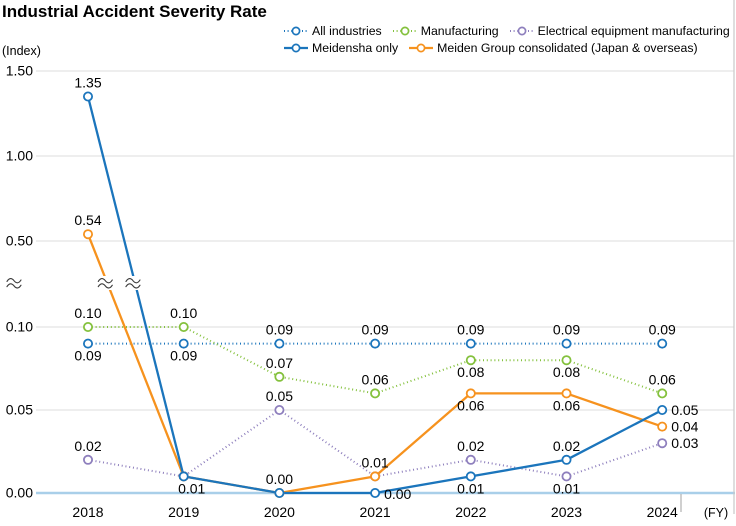 Image resolution: width=736 pixels, height=526 pixels. Describe the element at coordinates (191, 488) in the screenshot. I see `data-label-2019-0.01: 0.01` at that location.